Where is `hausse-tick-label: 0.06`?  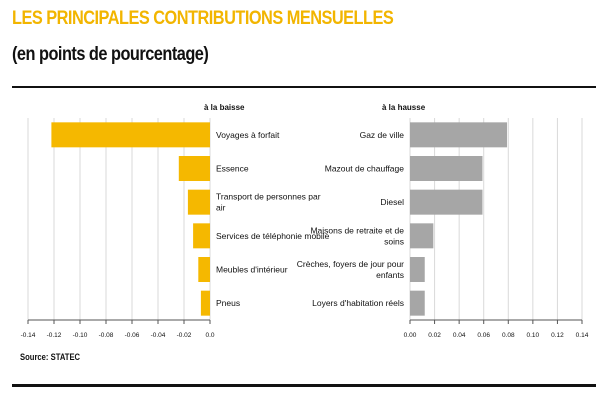
hausse-tick-label: 0.06 is located at coordinates (483, 335).